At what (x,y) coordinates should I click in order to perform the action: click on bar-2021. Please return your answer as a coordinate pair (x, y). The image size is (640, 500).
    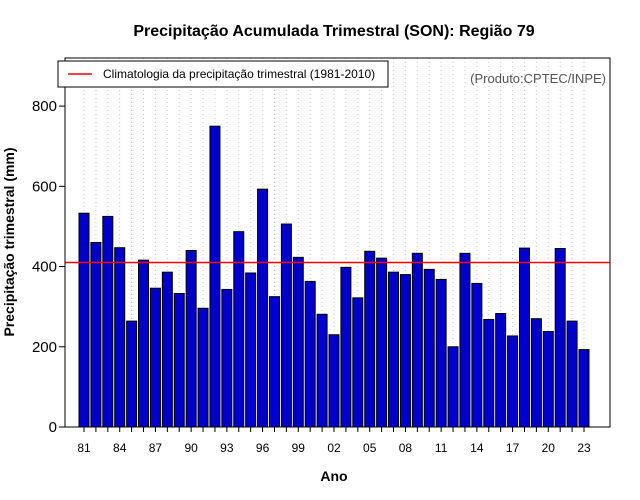
    Looking at the image, I should click on (560, 338).